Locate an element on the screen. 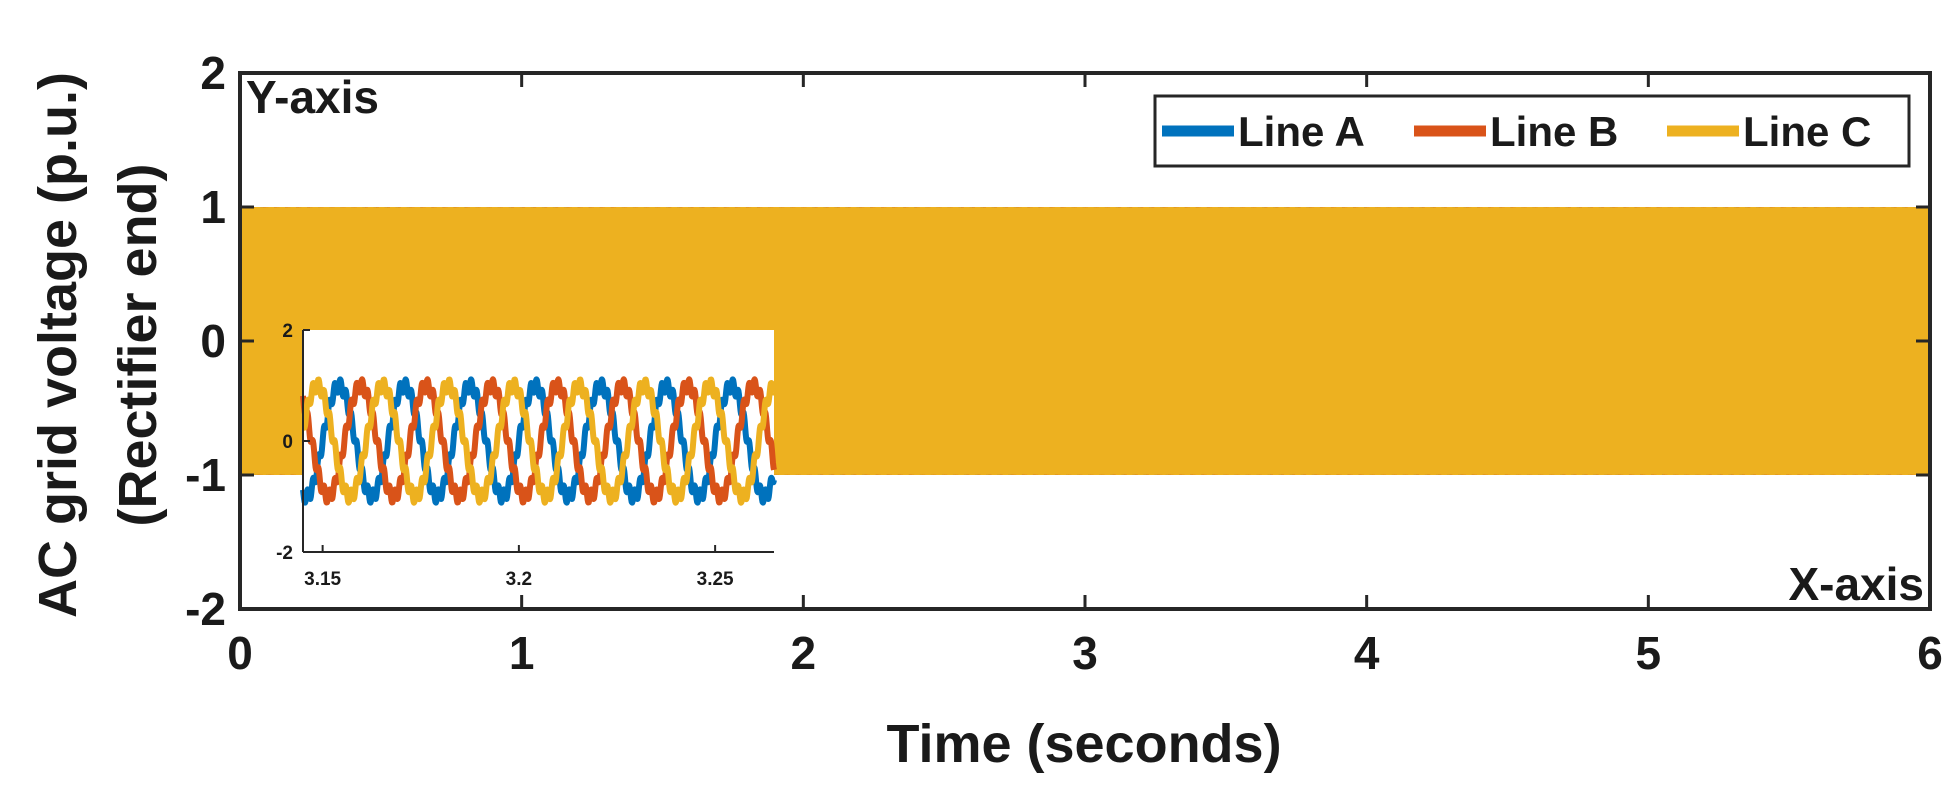 Image resolution: width=1960 pixels, height=796 pixels. inset-y-tick-label: -2 is located at coordinates (284, 553).